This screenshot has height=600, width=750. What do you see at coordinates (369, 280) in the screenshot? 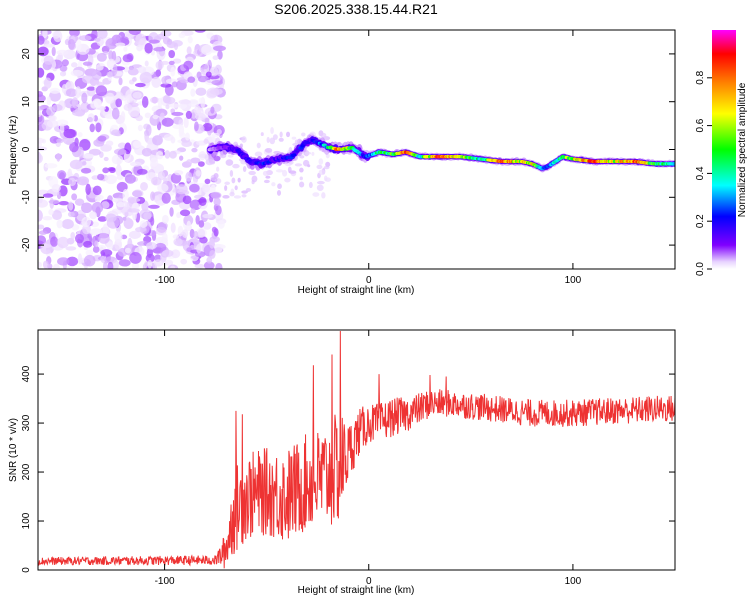
I see `spectrogram-x-tick-label: 0` at bounding box center [369, 280].